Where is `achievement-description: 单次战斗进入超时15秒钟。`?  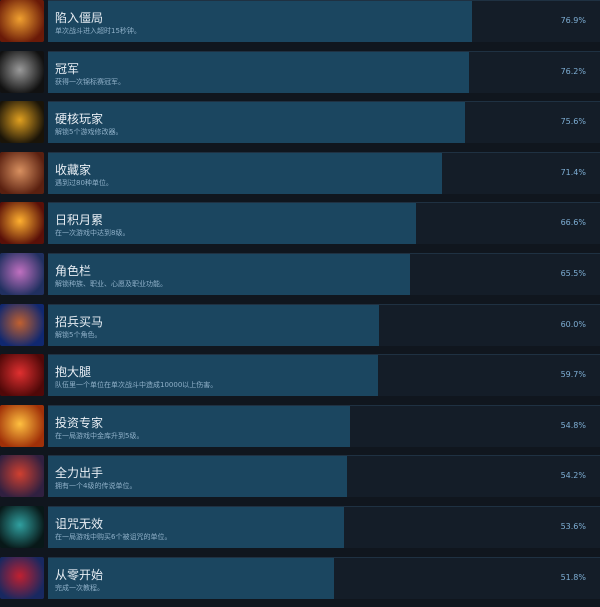 achievement-description: 单次战斗进入超时15秒钟。 is located at coordinates (98, 31).